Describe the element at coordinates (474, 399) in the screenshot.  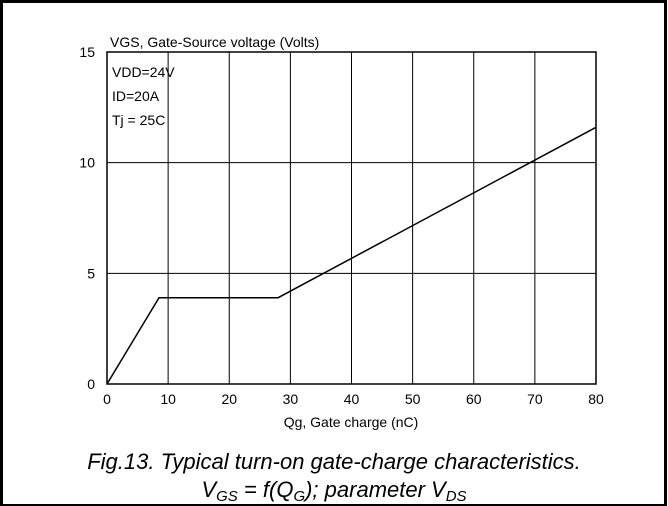
I see `x-tick-label: 60` at that location.